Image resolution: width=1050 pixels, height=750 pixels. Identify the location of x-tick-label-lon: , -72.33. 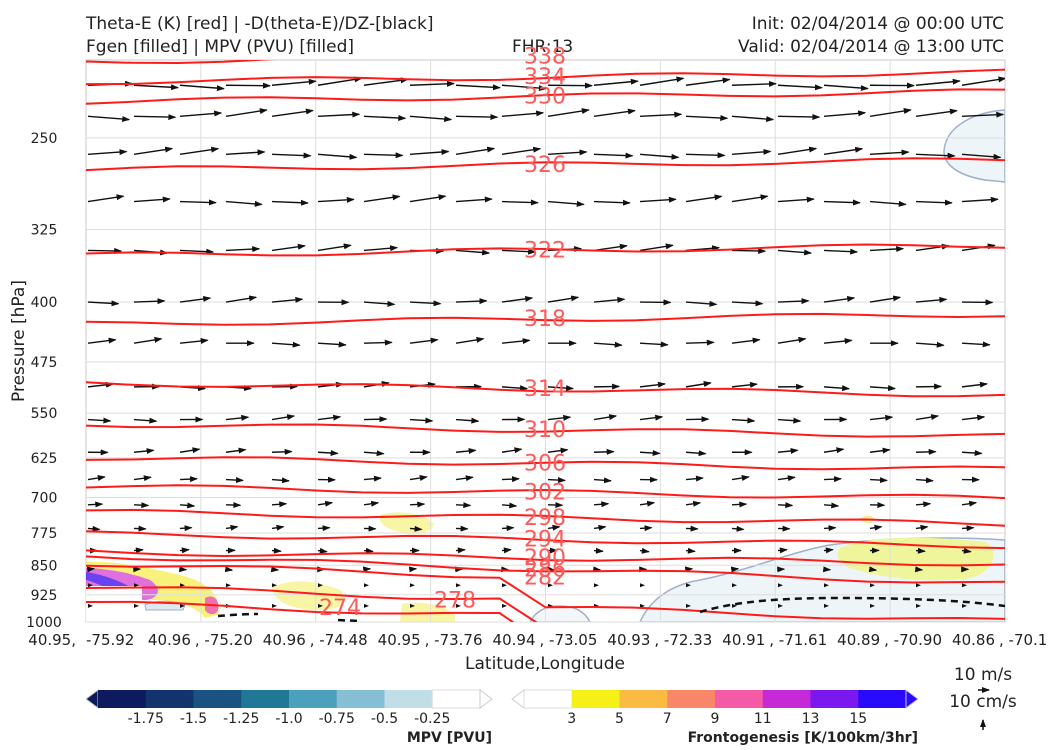
(683, 640).